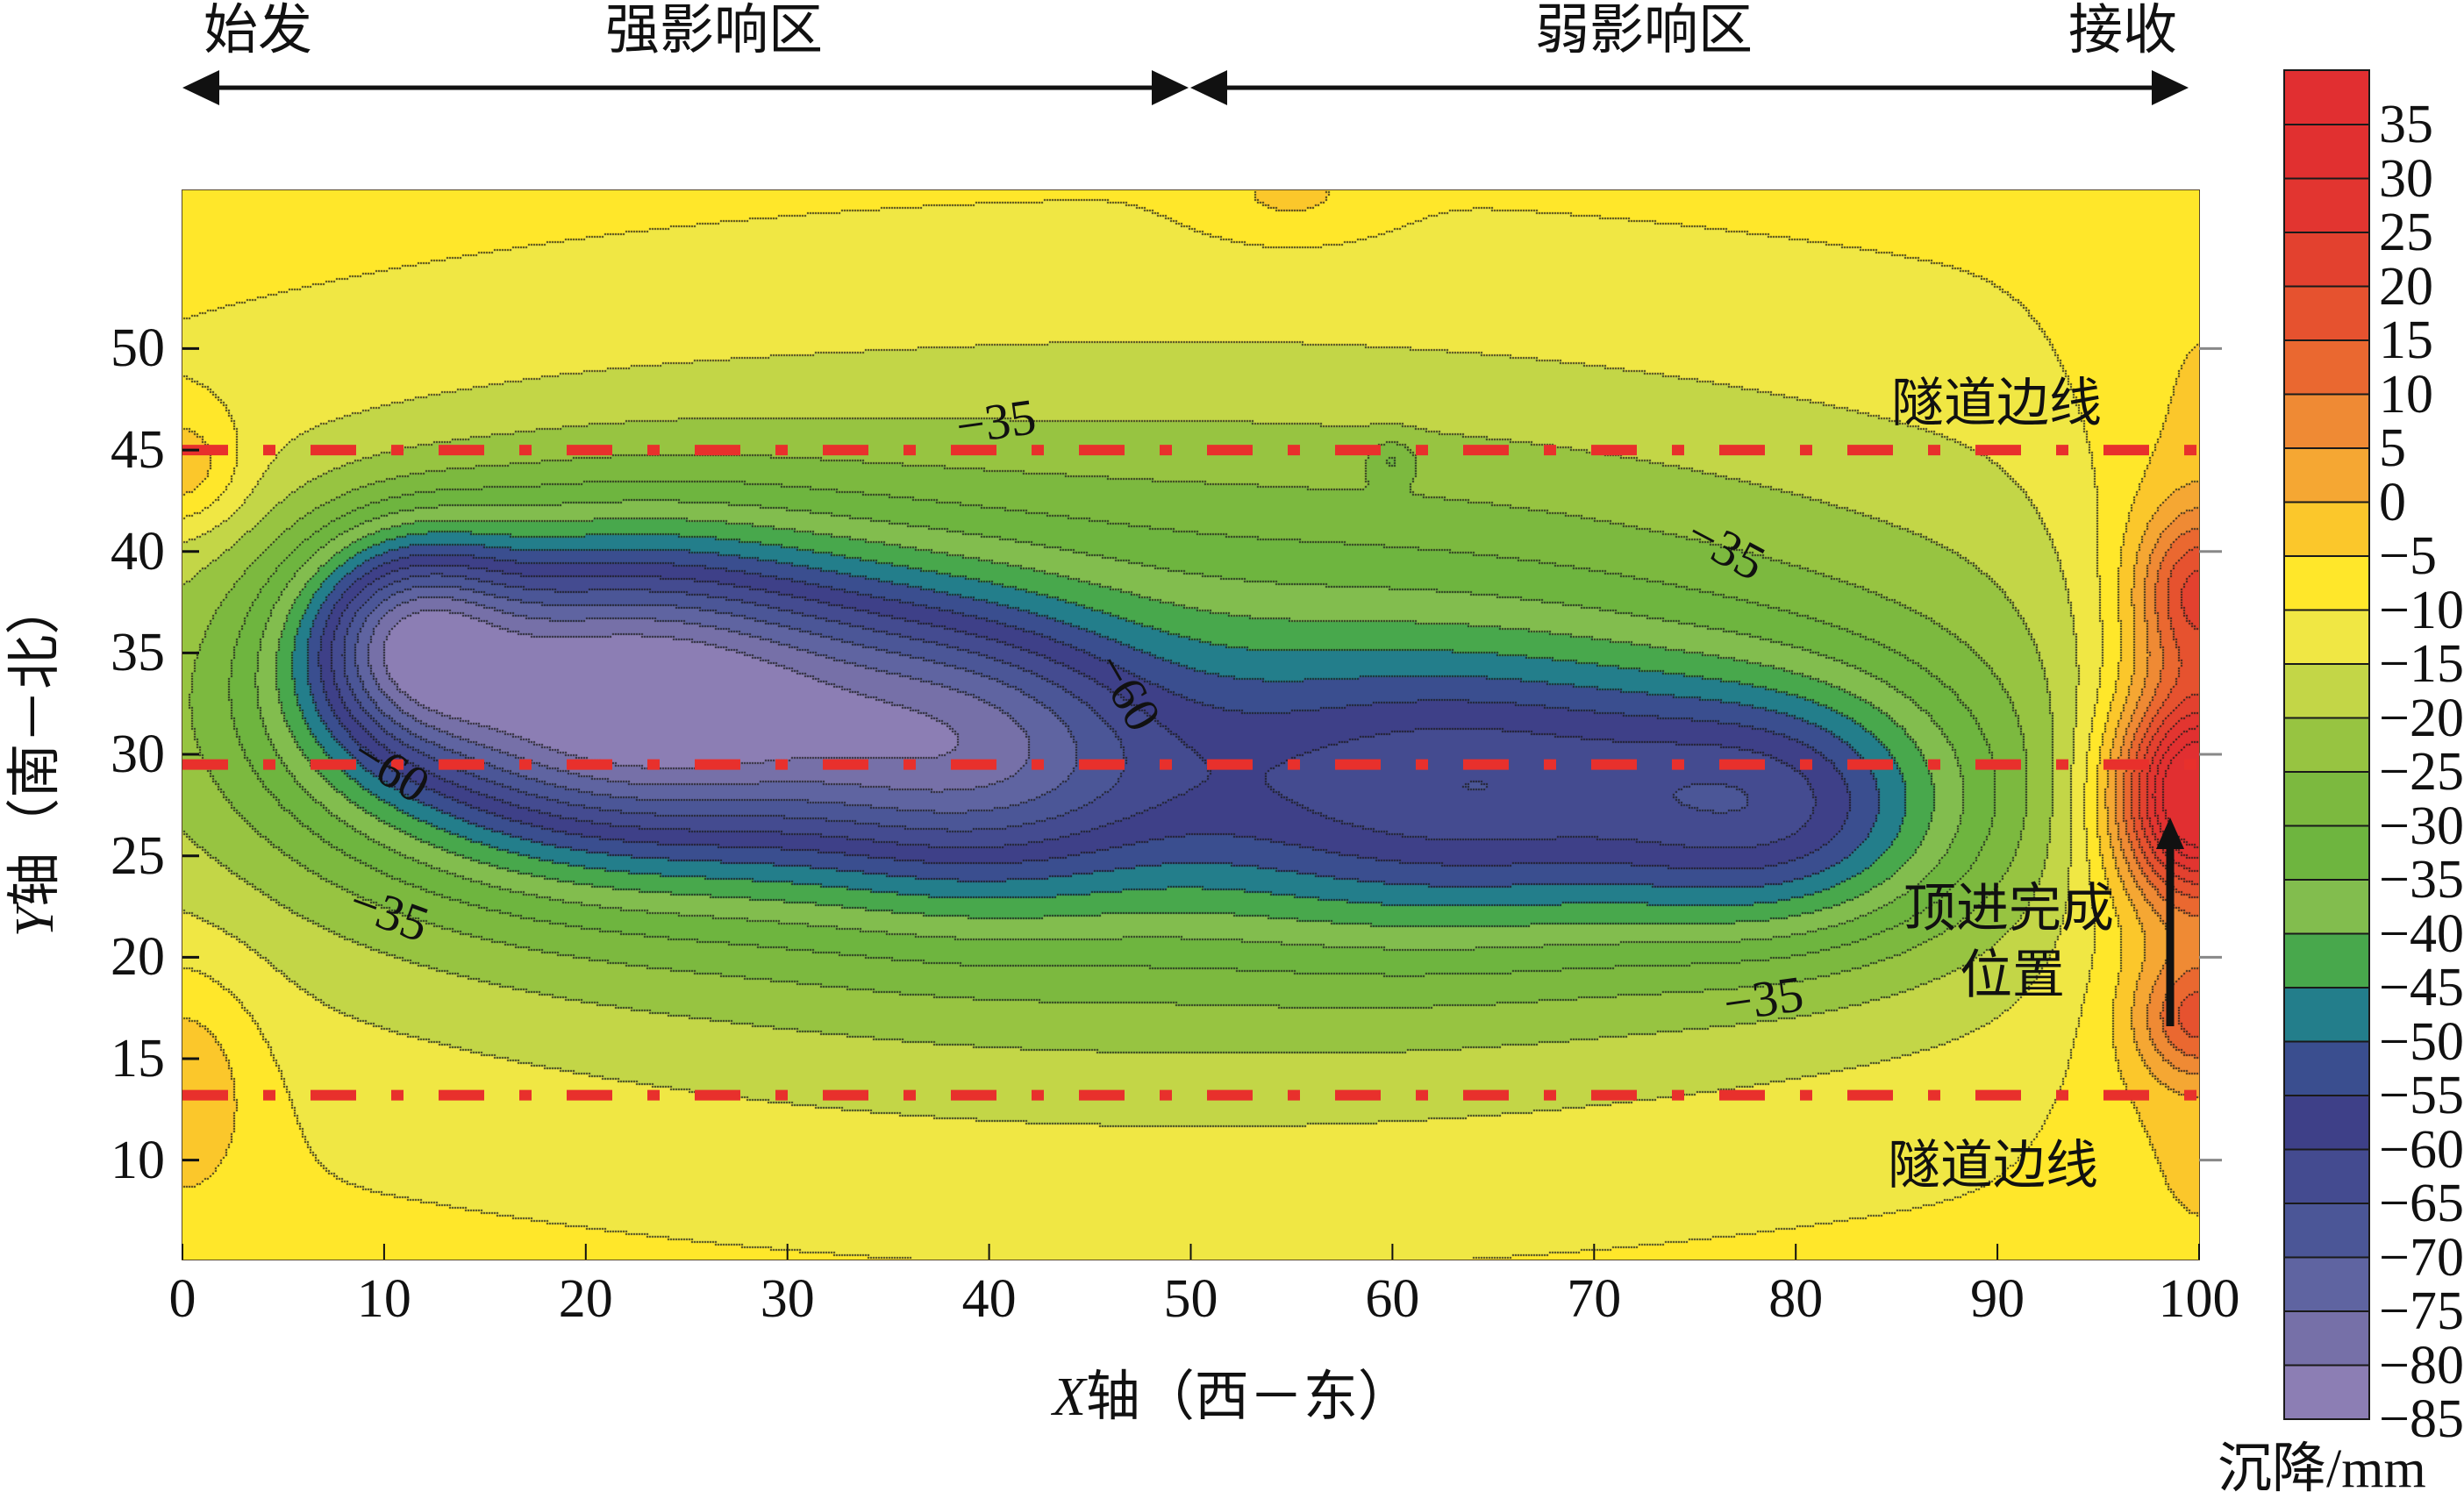  Describe the element at coordinates (138, 450) in the screenshot. I see `y-tick-label: 45` at that location.